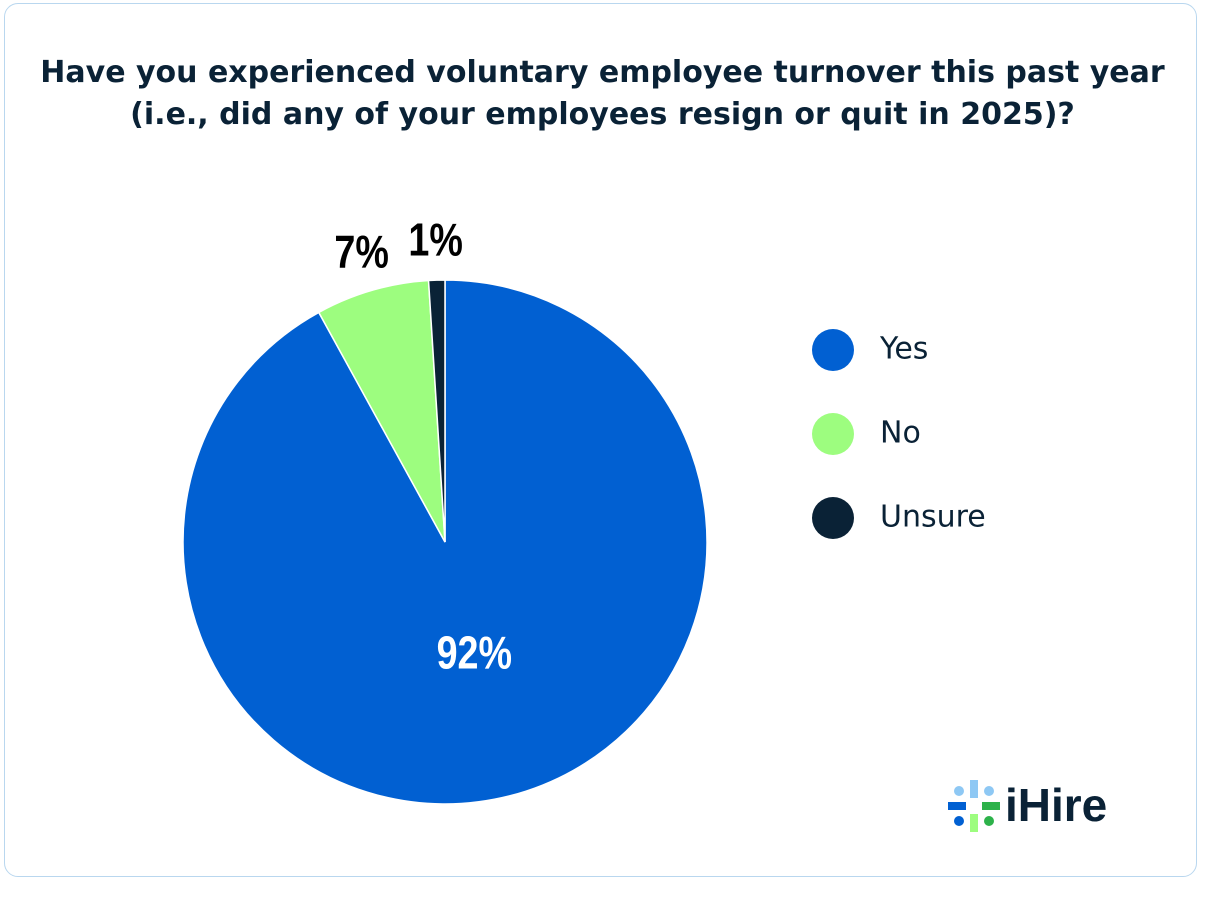  What do you see at coordinates (435, 239) in the screenshot?
I see `data-label: 1%` at bounding box center [435, 239].